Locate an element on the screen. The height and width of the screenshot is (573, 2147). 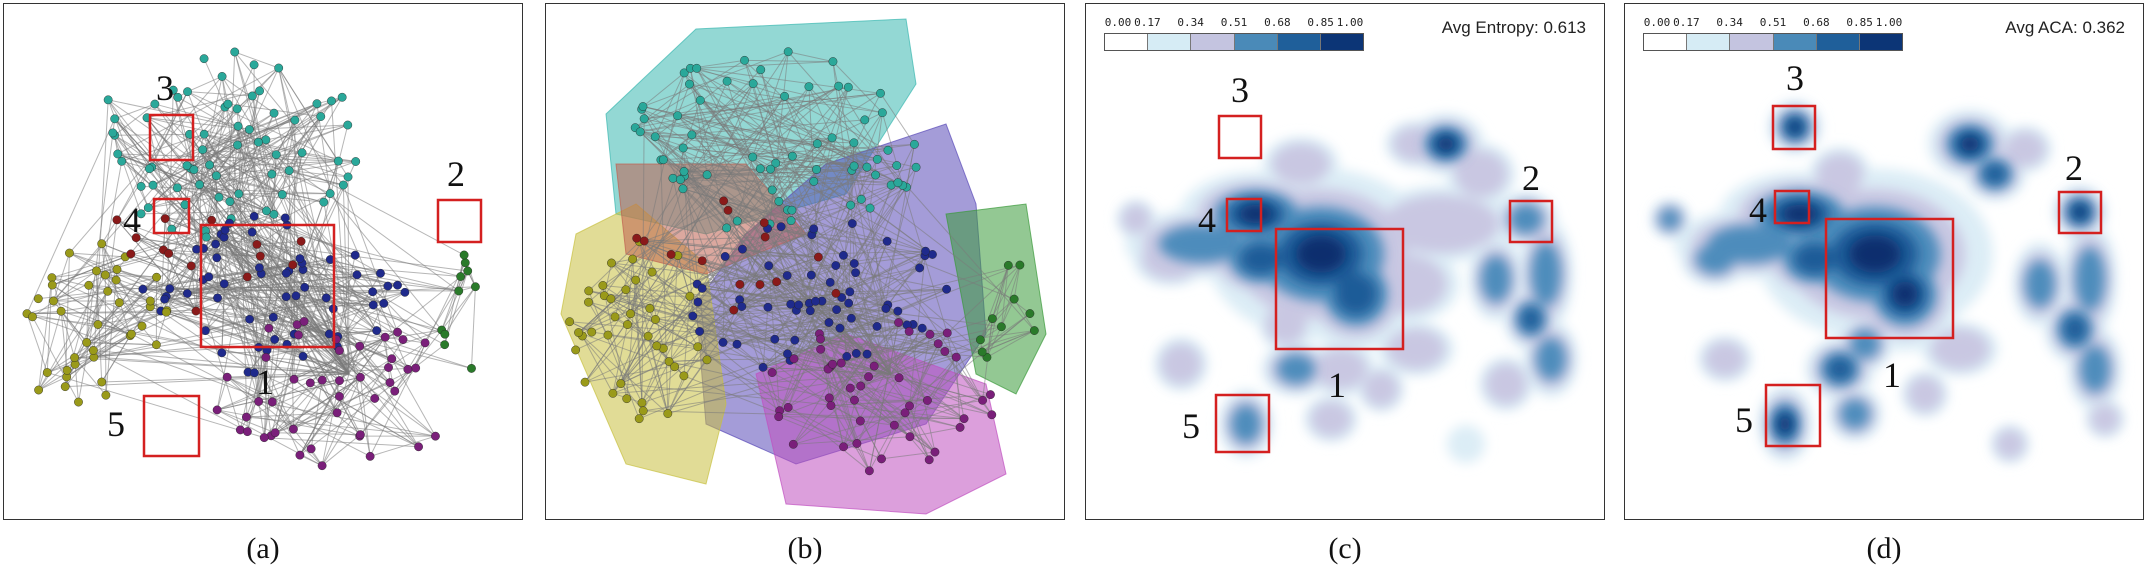
heatmap-c: 1 2 3 4 5 is located at coordinates (1347, 266).